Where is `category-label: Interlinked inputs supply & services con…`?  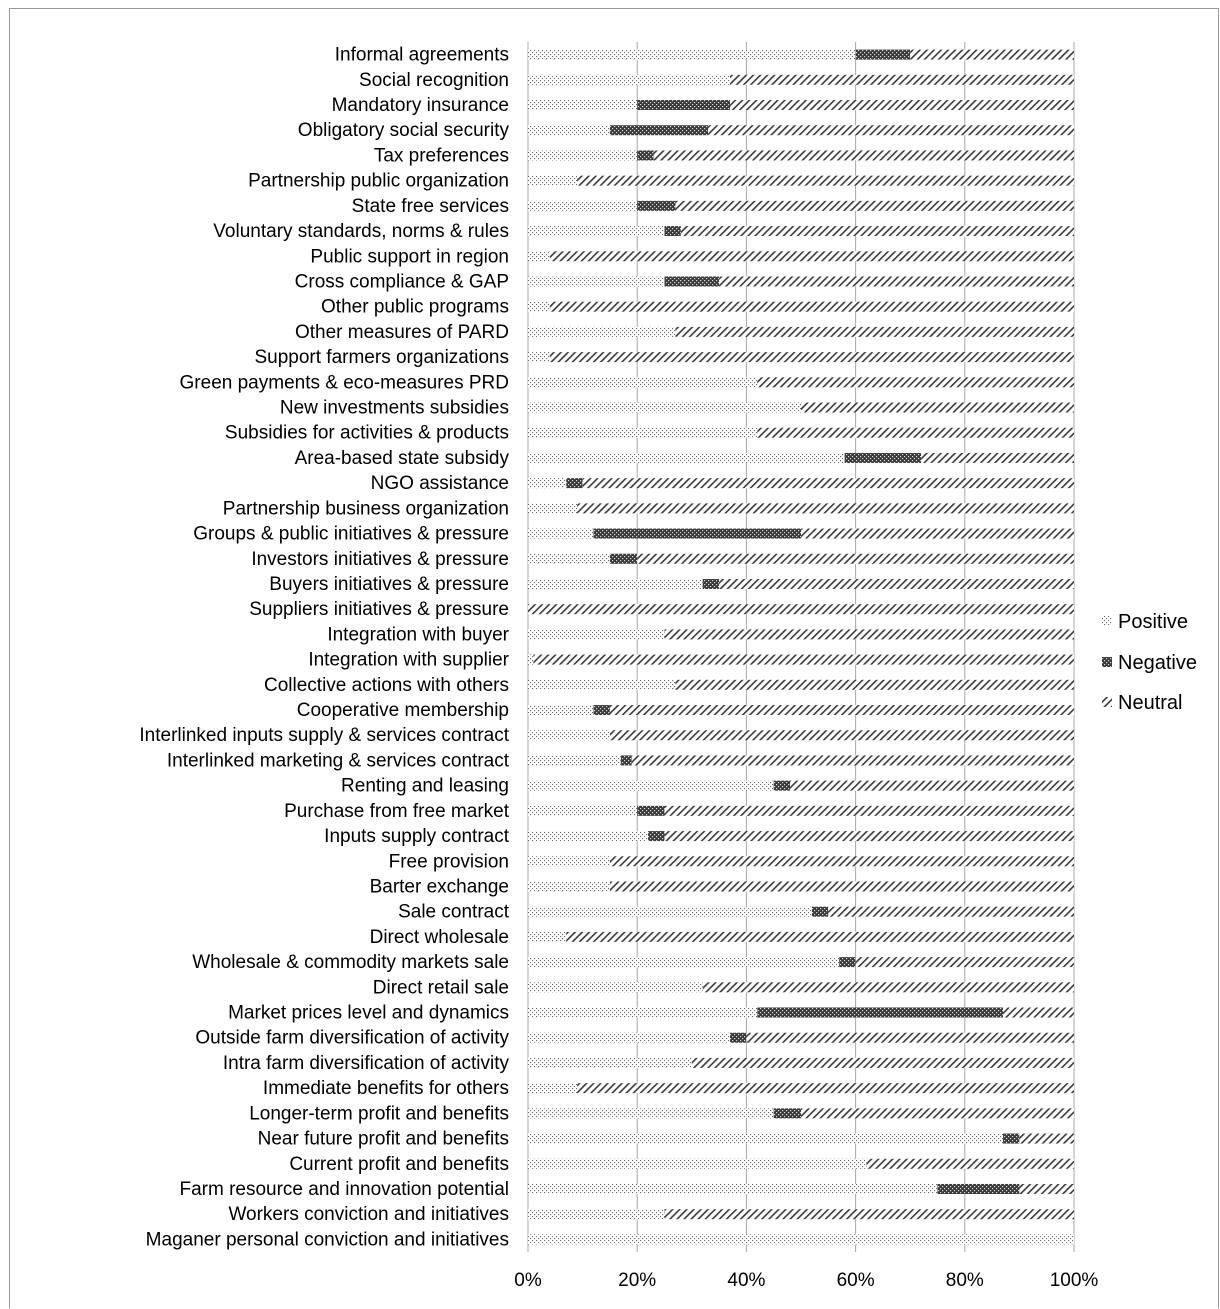
category-label: Interlinked inputs supply & services con… is located at coordinates (324, 735).